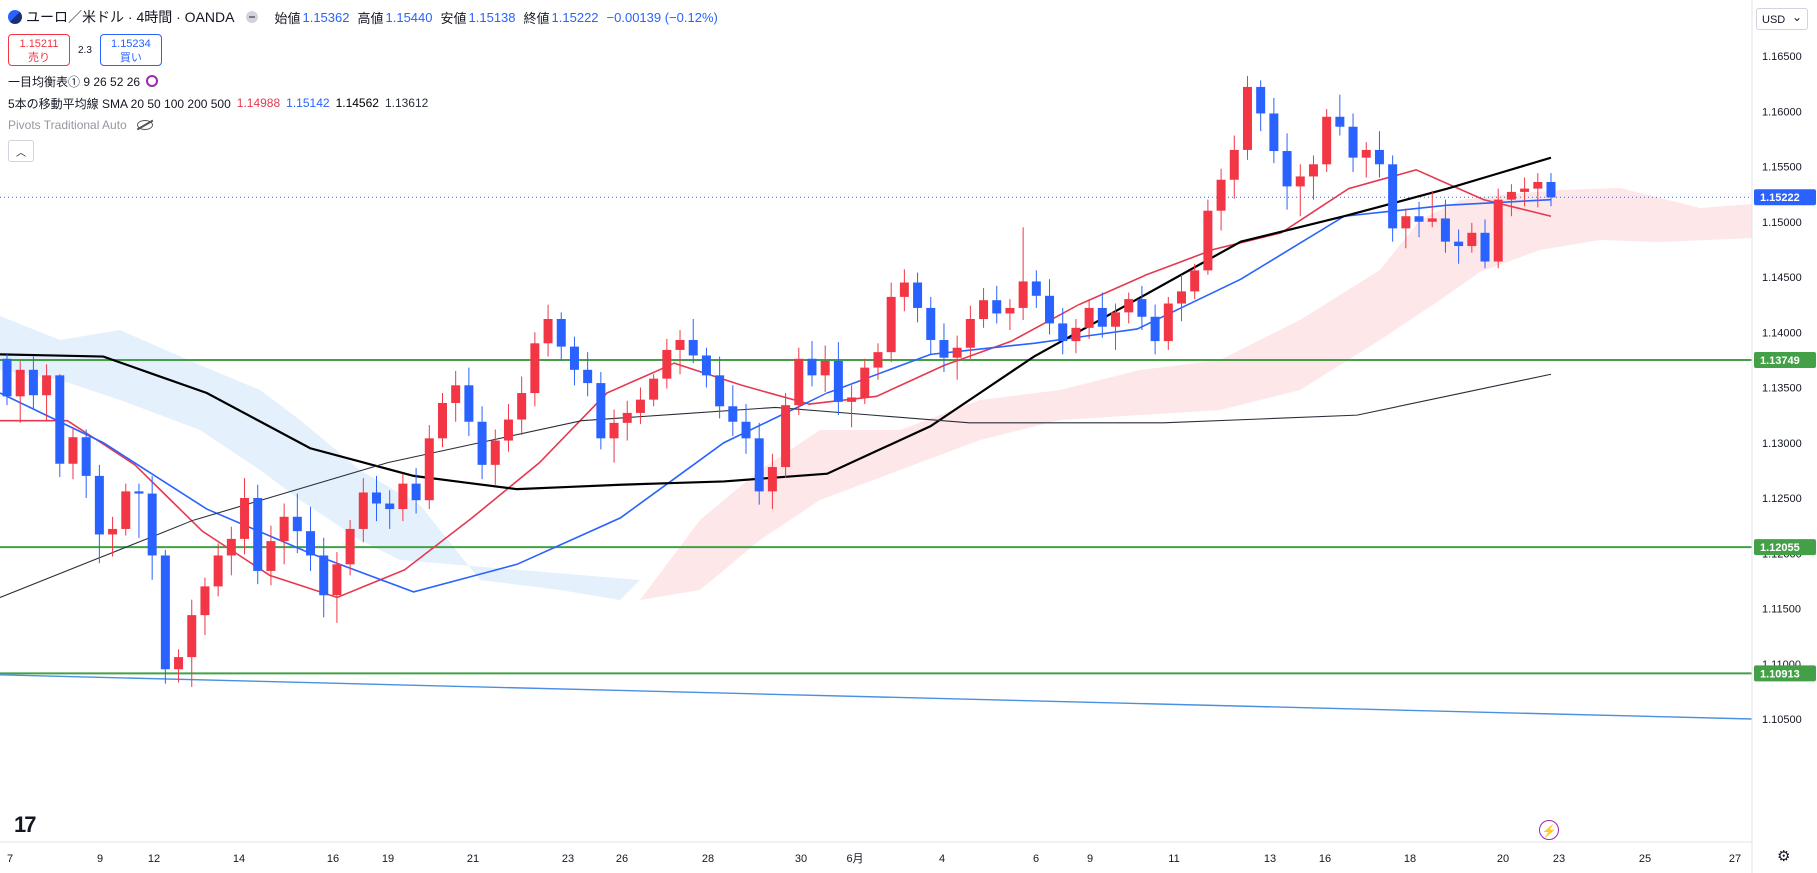 Image resolution: width=1817 pixels, height=873 pixels. What do you see at coordinates (1549, 830) in the screenshot?
I see `bolt-icon: ⚡` at bounding box center [1549, 830].